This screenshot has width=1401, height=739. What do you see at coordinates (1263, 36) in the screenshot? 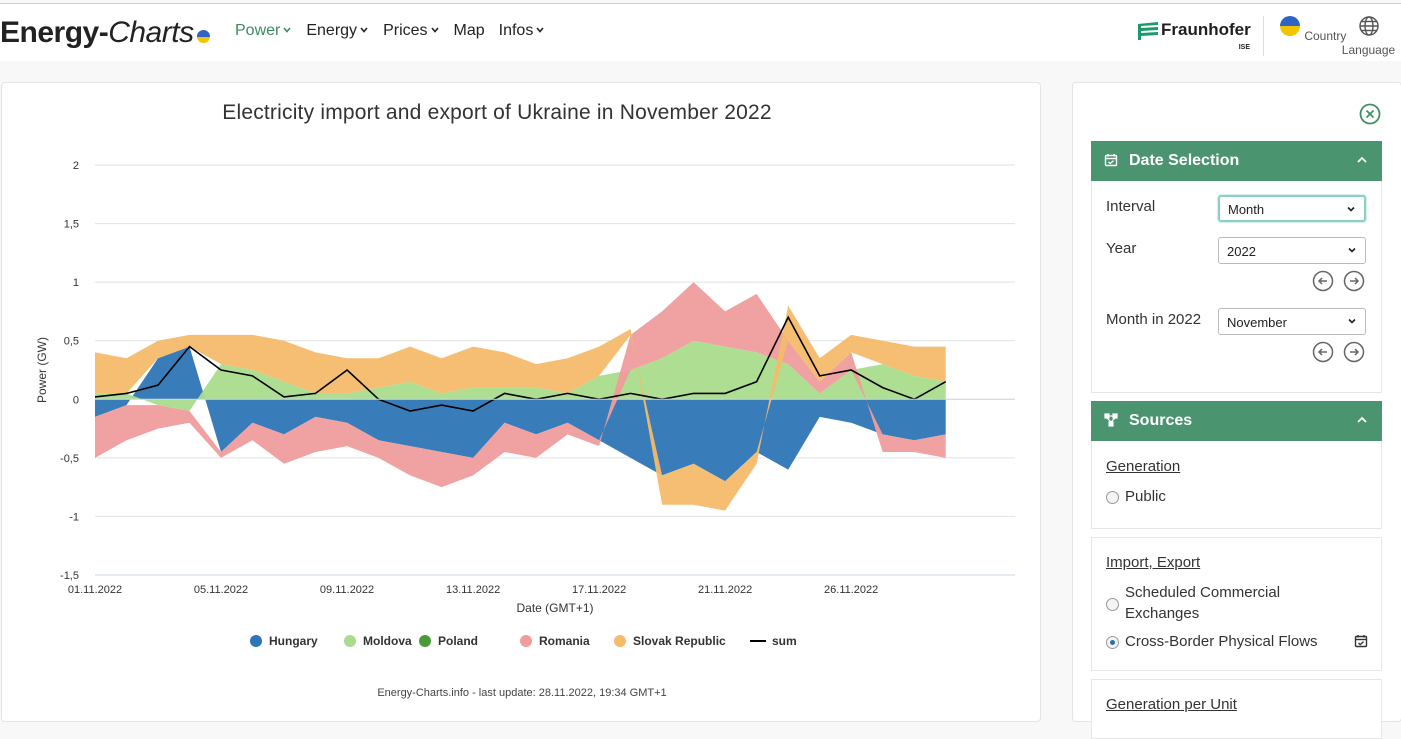
I see `header-divider` at bounding box center [1263, 36].